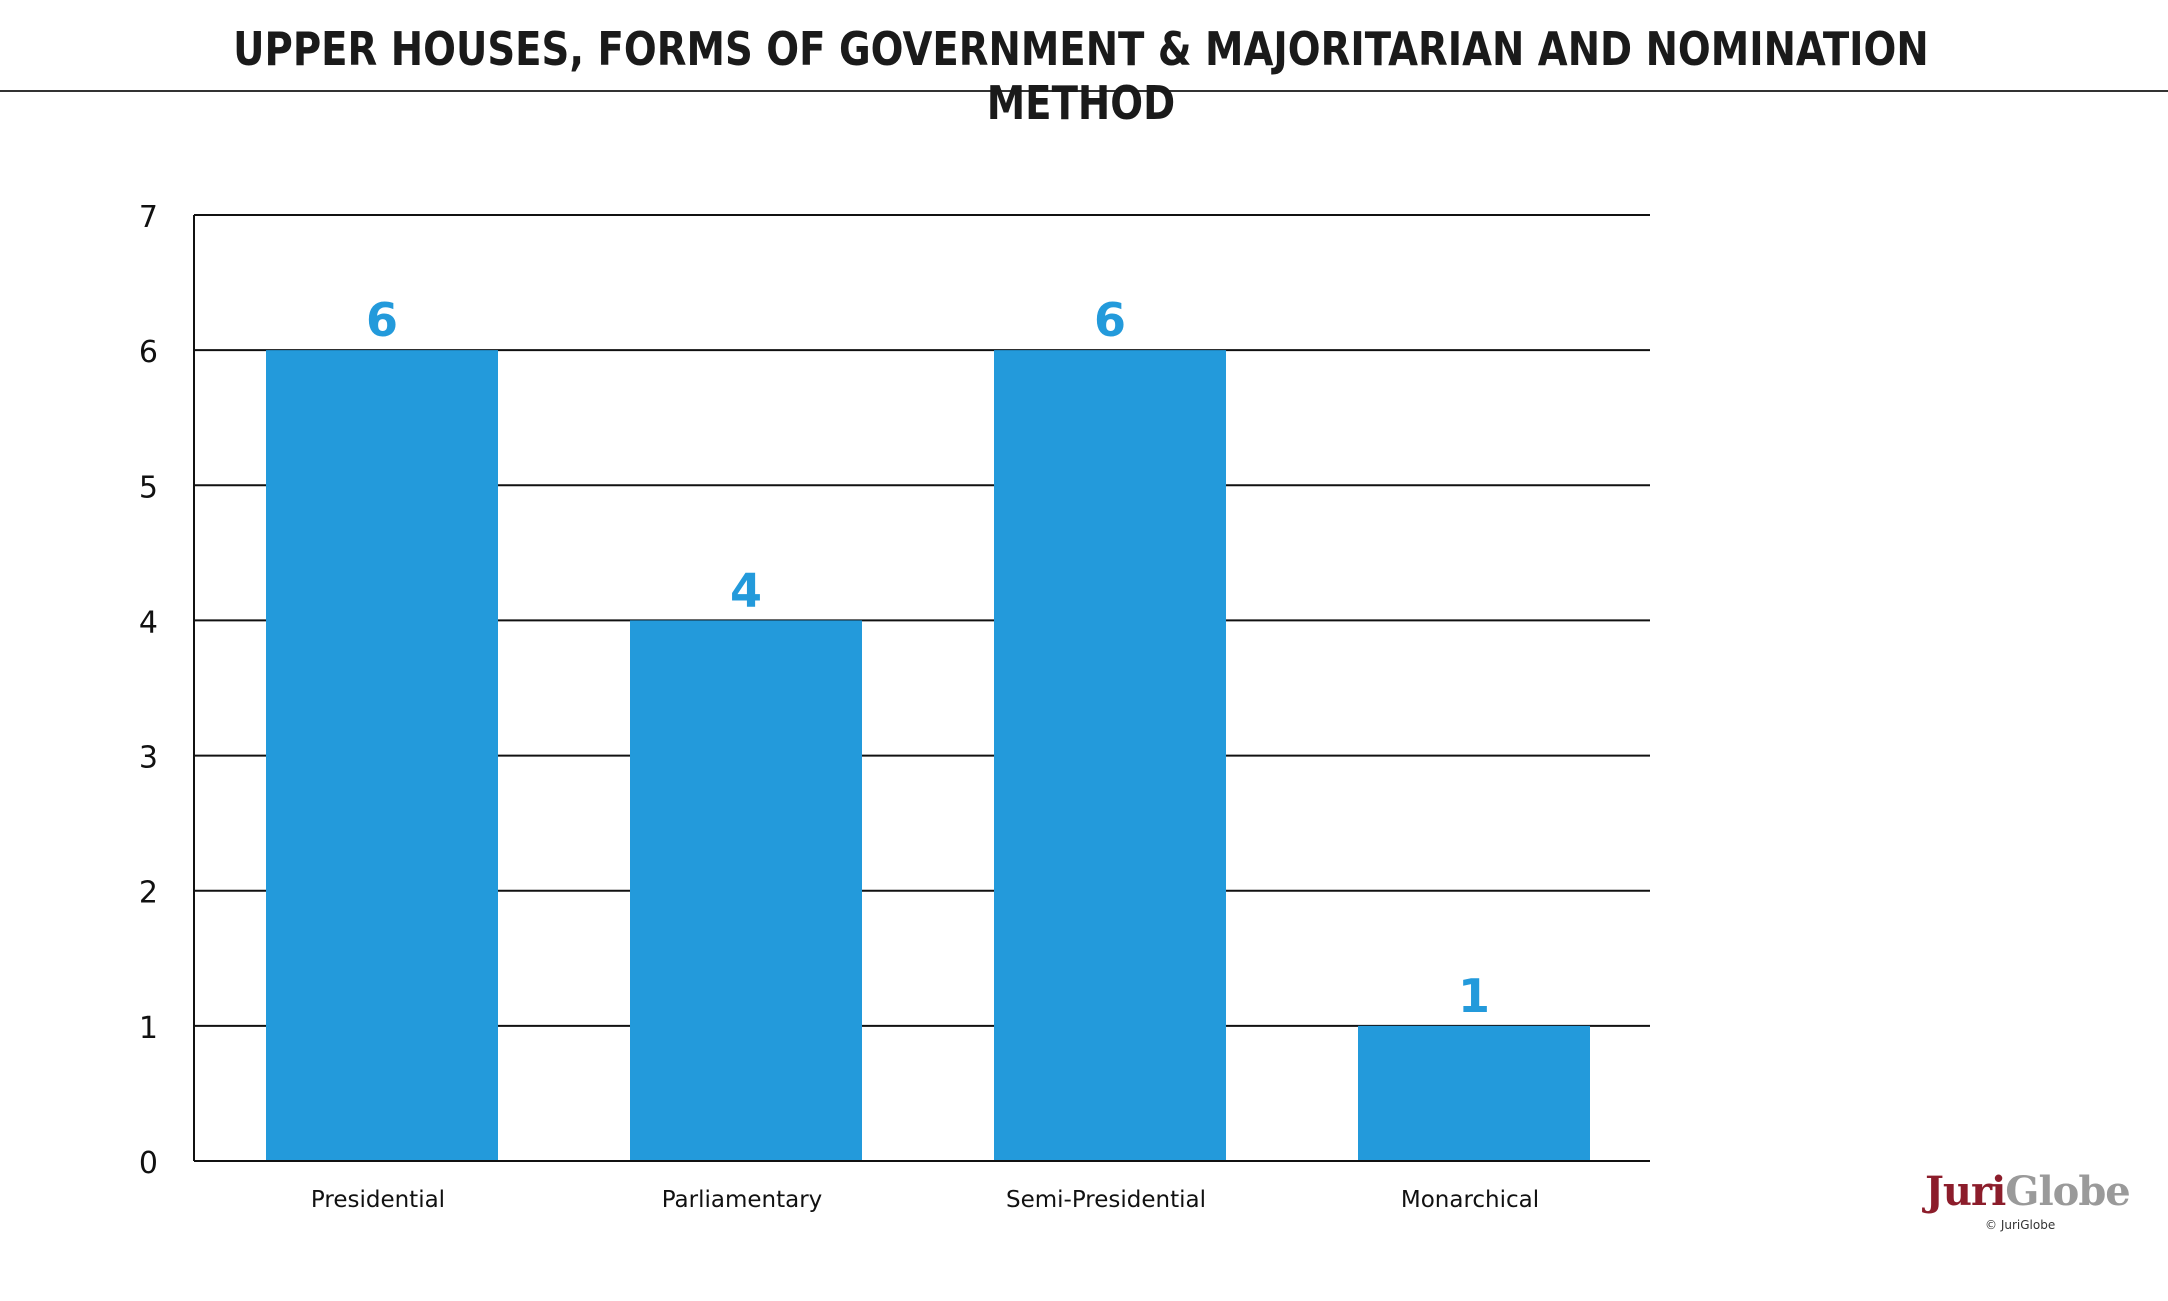  I want to click on y-tick-label: 5, so click(148, 487).